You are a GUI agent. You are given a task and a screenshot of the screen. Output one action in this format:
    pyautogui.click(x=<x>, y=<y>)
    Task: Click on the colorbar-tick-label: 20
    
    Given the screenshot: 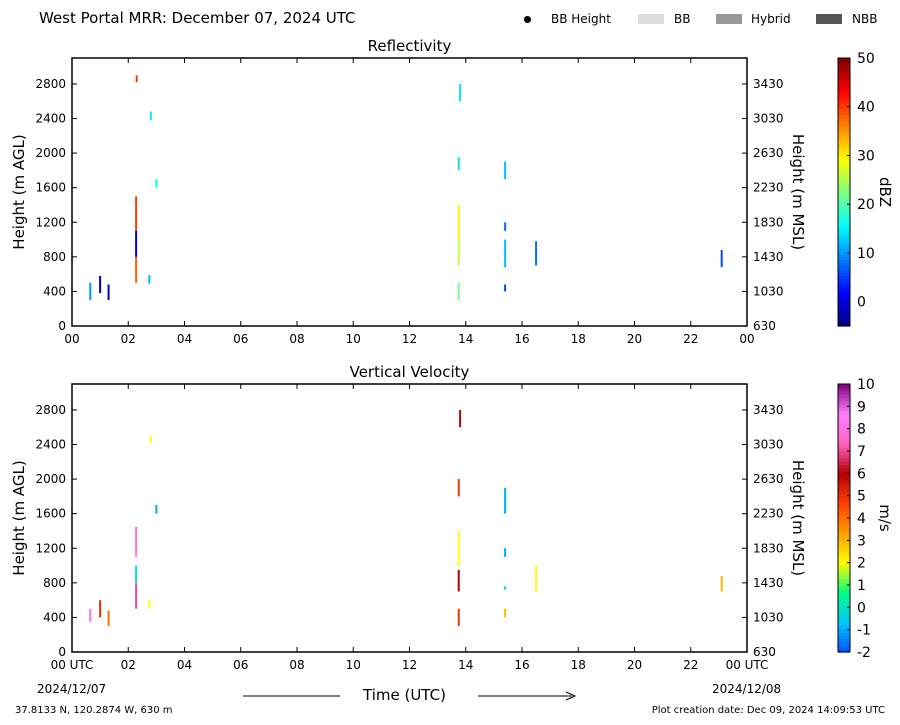 What is the action you would take?
    pyautogui.click(x=866, y=205)
    